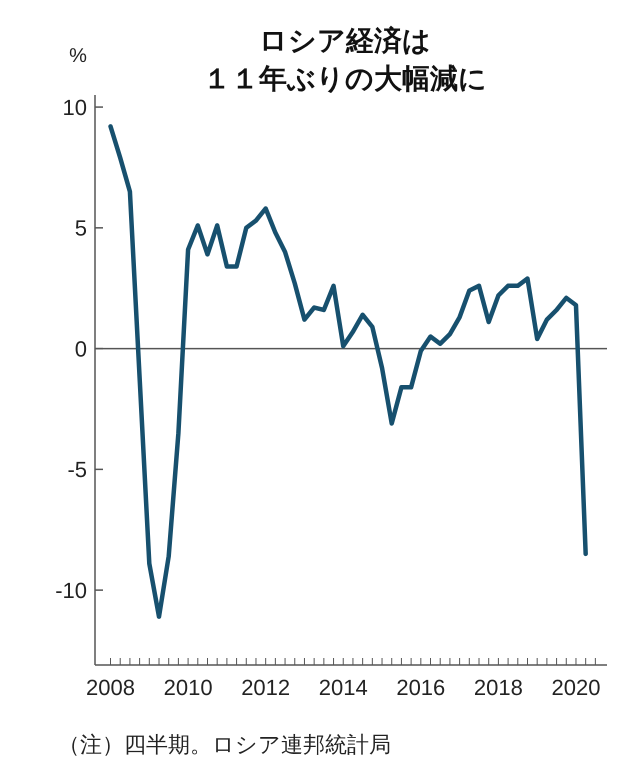  What do you see at coordinates (224, 744) in the screenshot?
I see `text: （注）四半期。ロシア連邦統計局` at bounding box center [224, 744].